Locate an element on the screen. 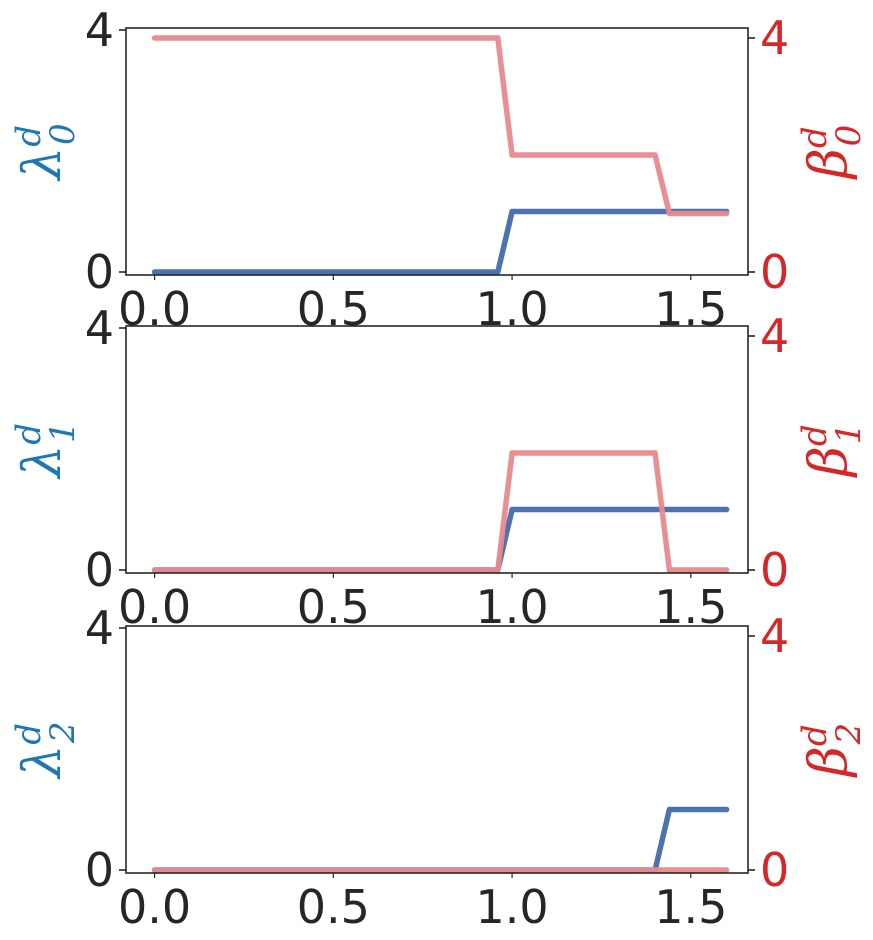 The width and height of the screenshot is (873, 940). y2-axis-label: βd1 is located at coordinates (832, 450).